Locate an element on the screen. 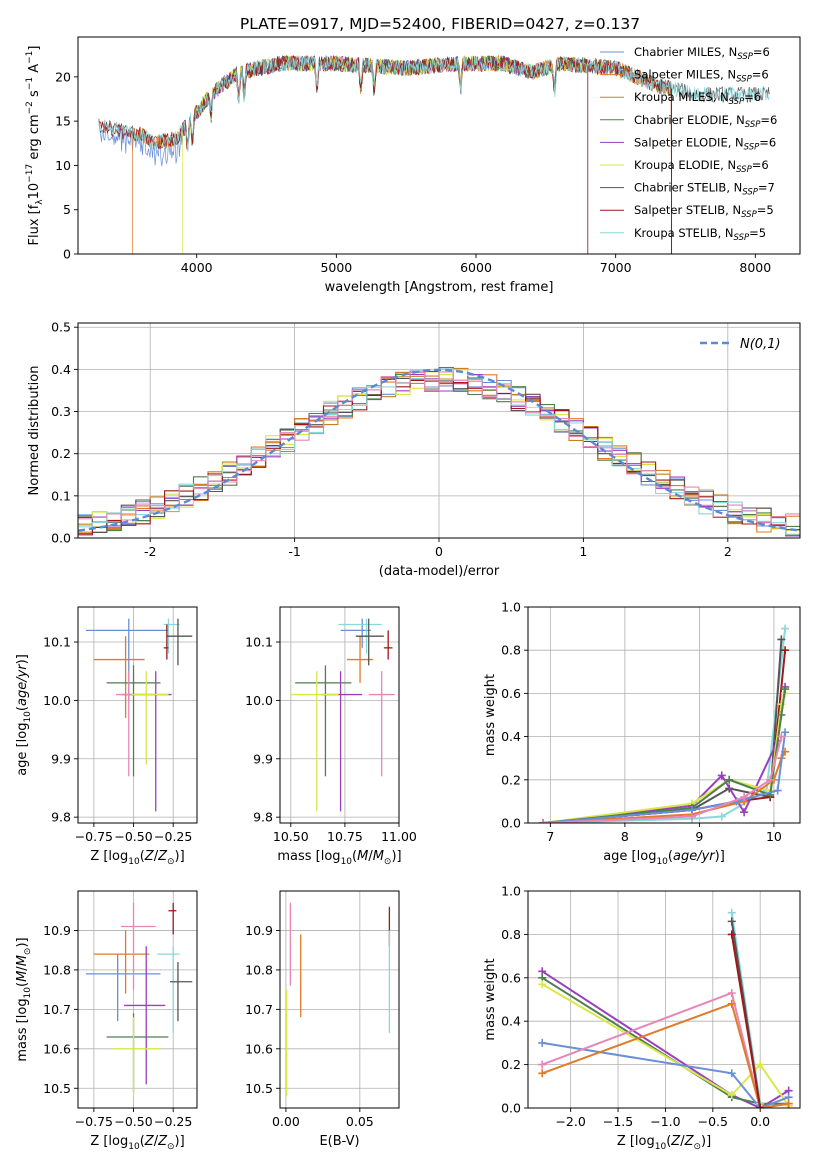 The image size is (819, 1170). x-tick-label: 2 is located at coordinates (728, 551).